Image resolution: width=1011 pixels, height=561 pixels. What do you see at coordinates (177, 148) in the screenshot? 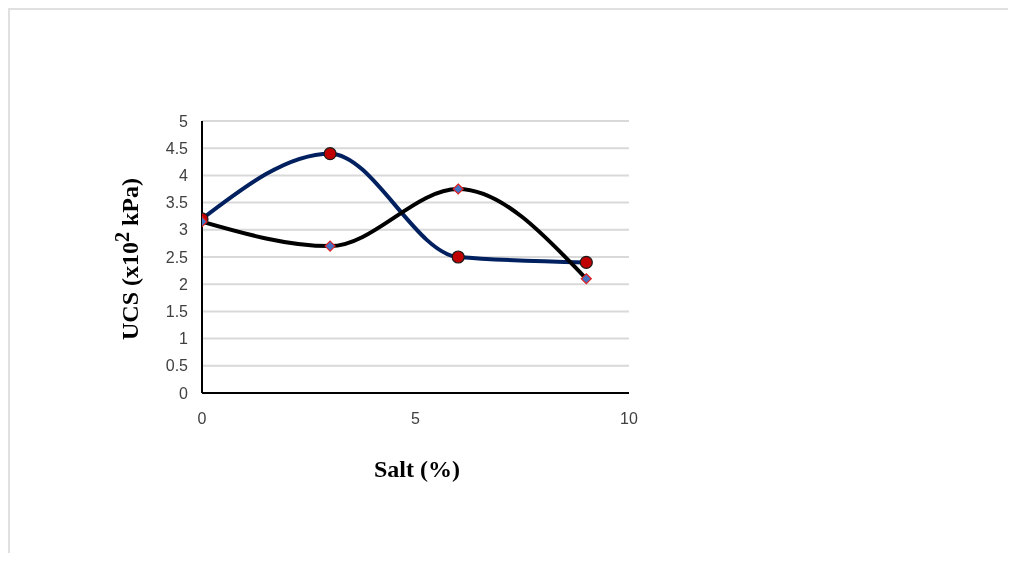
I see `y-tick-label: 4.5` at bounding box center [177, 148].